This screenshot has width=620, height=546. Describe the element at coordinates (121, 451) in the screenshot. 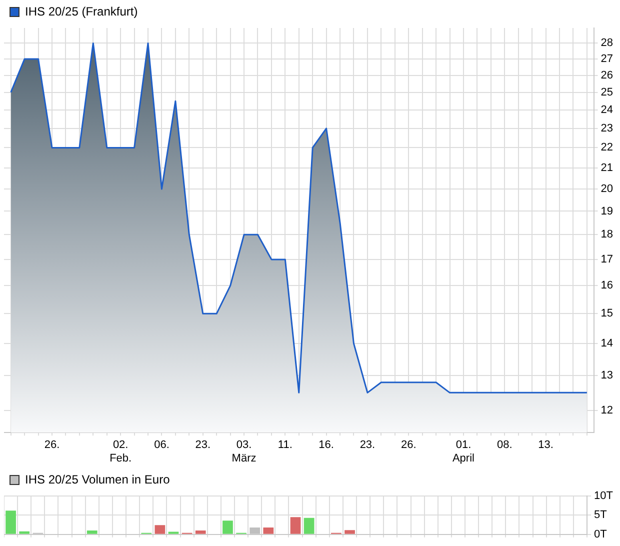

I see `x-tick-label: 02. Feb.` at that location.